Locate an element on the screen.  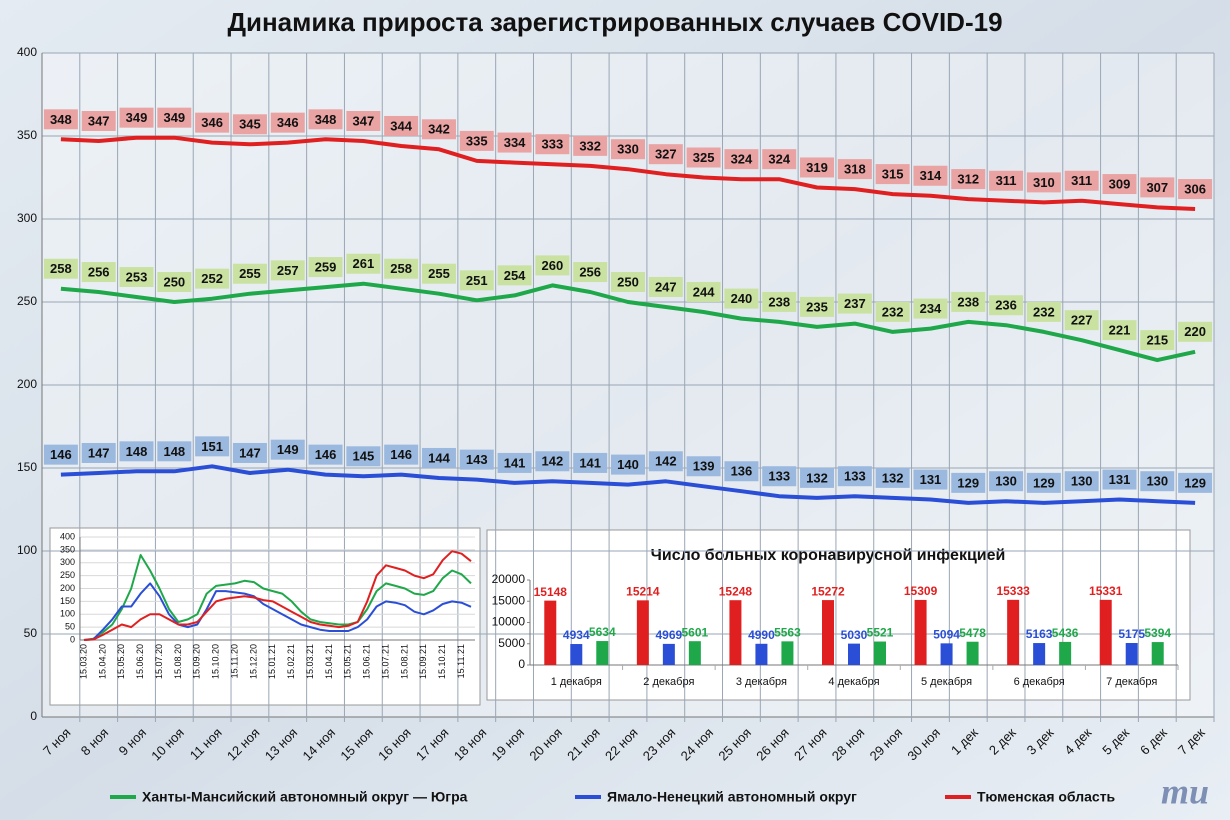
x-tick-label: 15.05.20 is located at coordinates (121, 661).